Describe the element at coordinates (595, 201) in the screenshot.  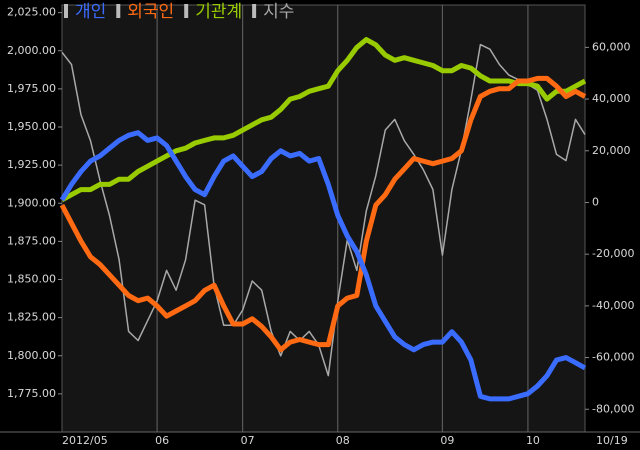
I see `y-tick-label: 0` at that location.